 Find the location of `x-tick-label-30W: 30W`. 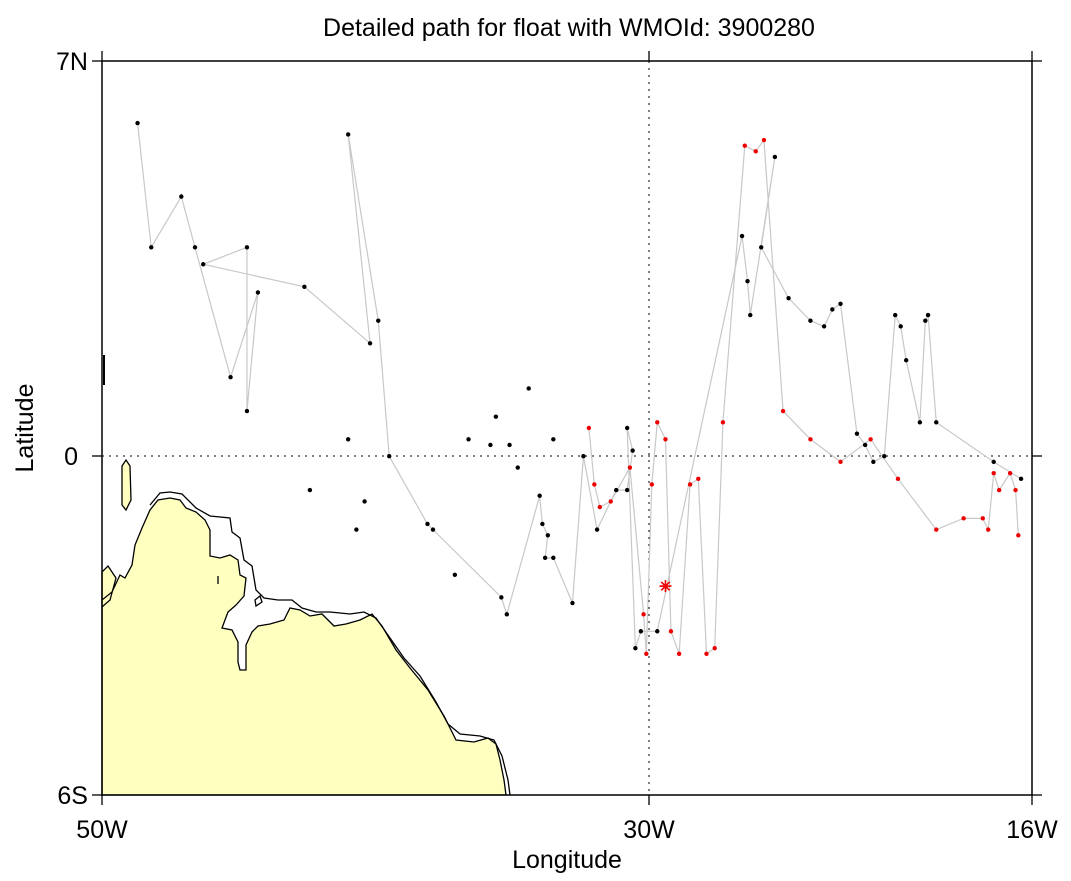

x-tick-label-30W: 30W is located at coordinates (649, 830).